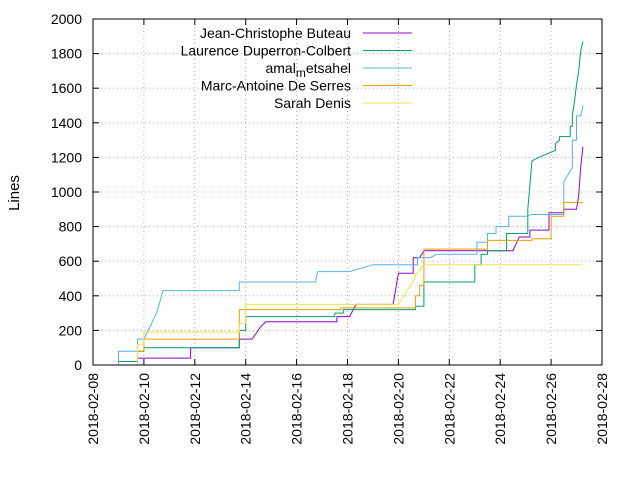 This screenshot has width=640, height=480. Describe the element at coordinates (449, 409) in the screenshot. I see `x-tick-label: 2018-02-22` at that location.